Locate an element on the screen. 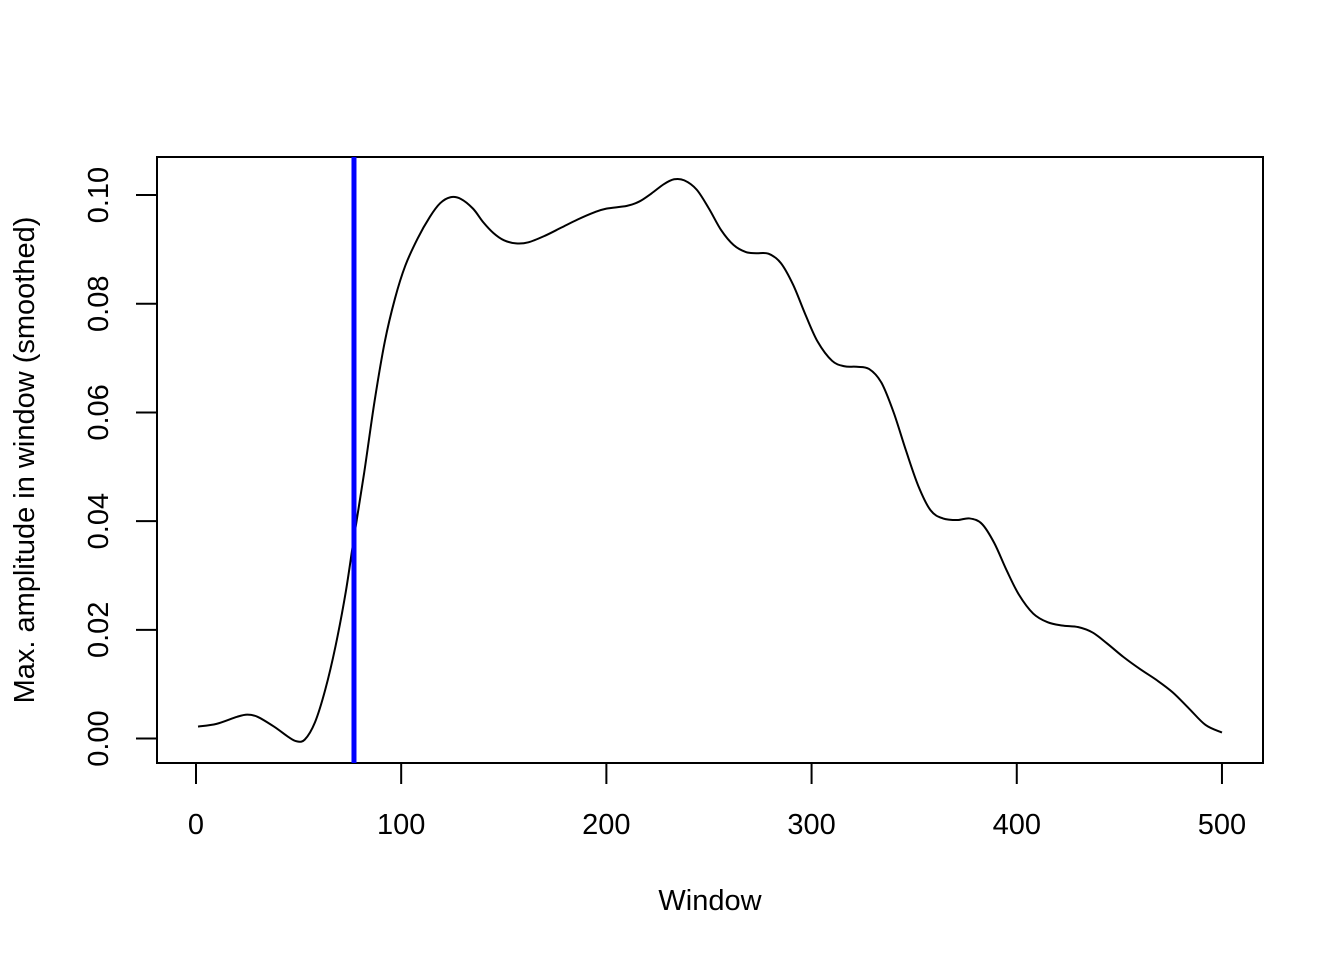 The width and height of the screenshot is (1344, 960). y-axis-label: Max. amplitude in window (smoothed) is located at coordinates (25, 460).